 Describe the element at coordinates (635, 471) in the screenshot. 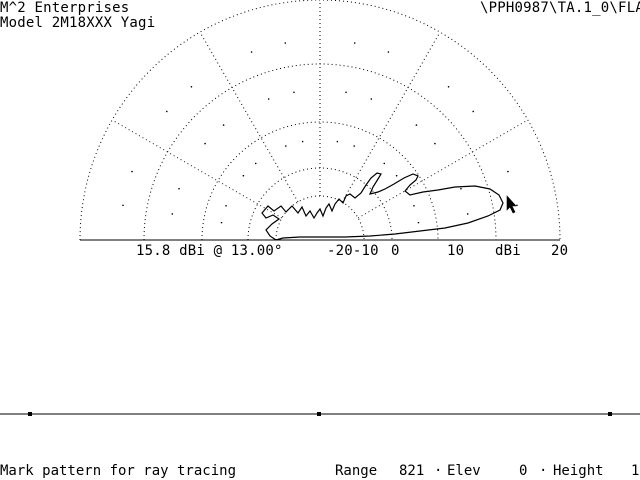

I see `height-value: 1` at that location.